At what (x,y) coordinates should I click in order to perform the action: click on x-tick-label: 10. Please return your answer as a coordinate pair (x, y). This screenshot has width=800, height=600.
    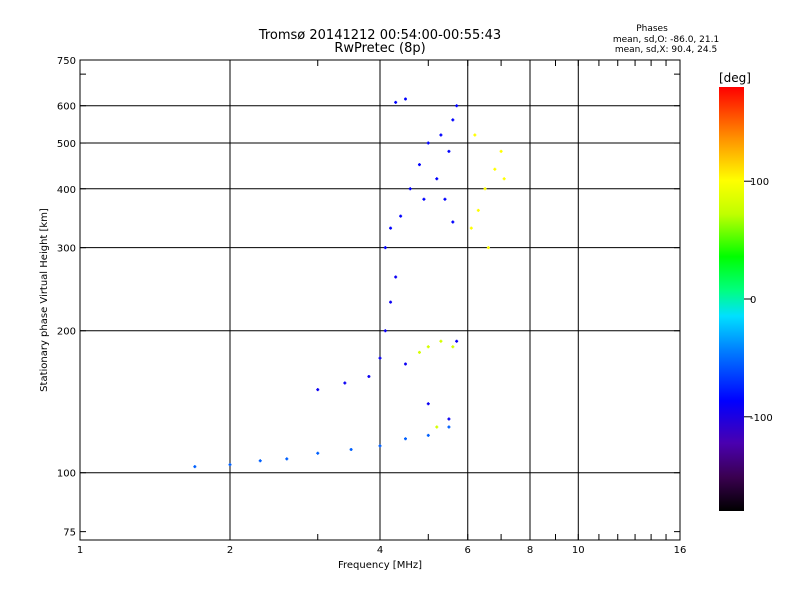
    Looking at the image, I should click on (578, 550).